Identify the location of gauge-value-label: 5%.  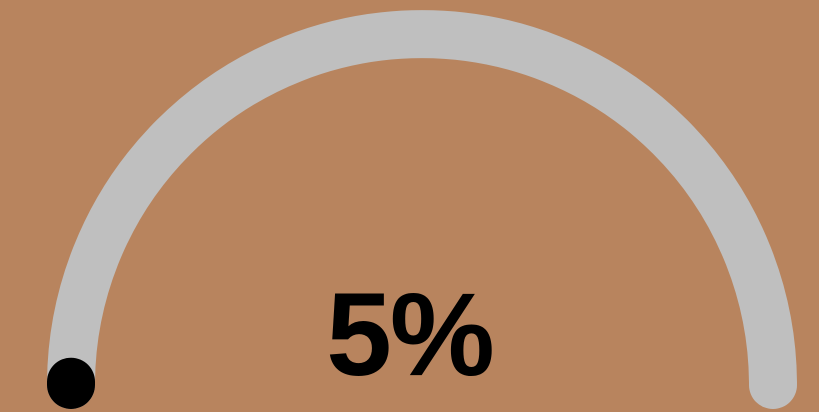
(410, 335).